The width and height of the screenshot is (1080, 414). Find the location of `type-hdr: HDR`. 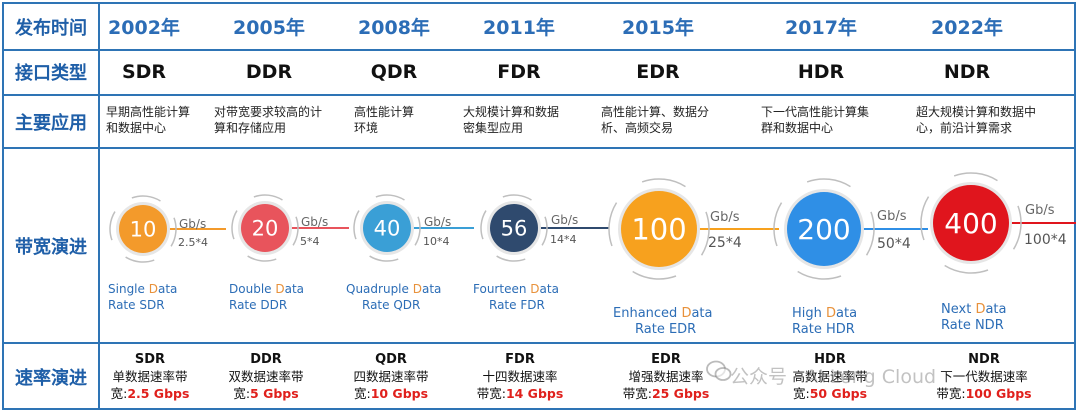

type-hdr: HDR is located at coordinates (821, 72).